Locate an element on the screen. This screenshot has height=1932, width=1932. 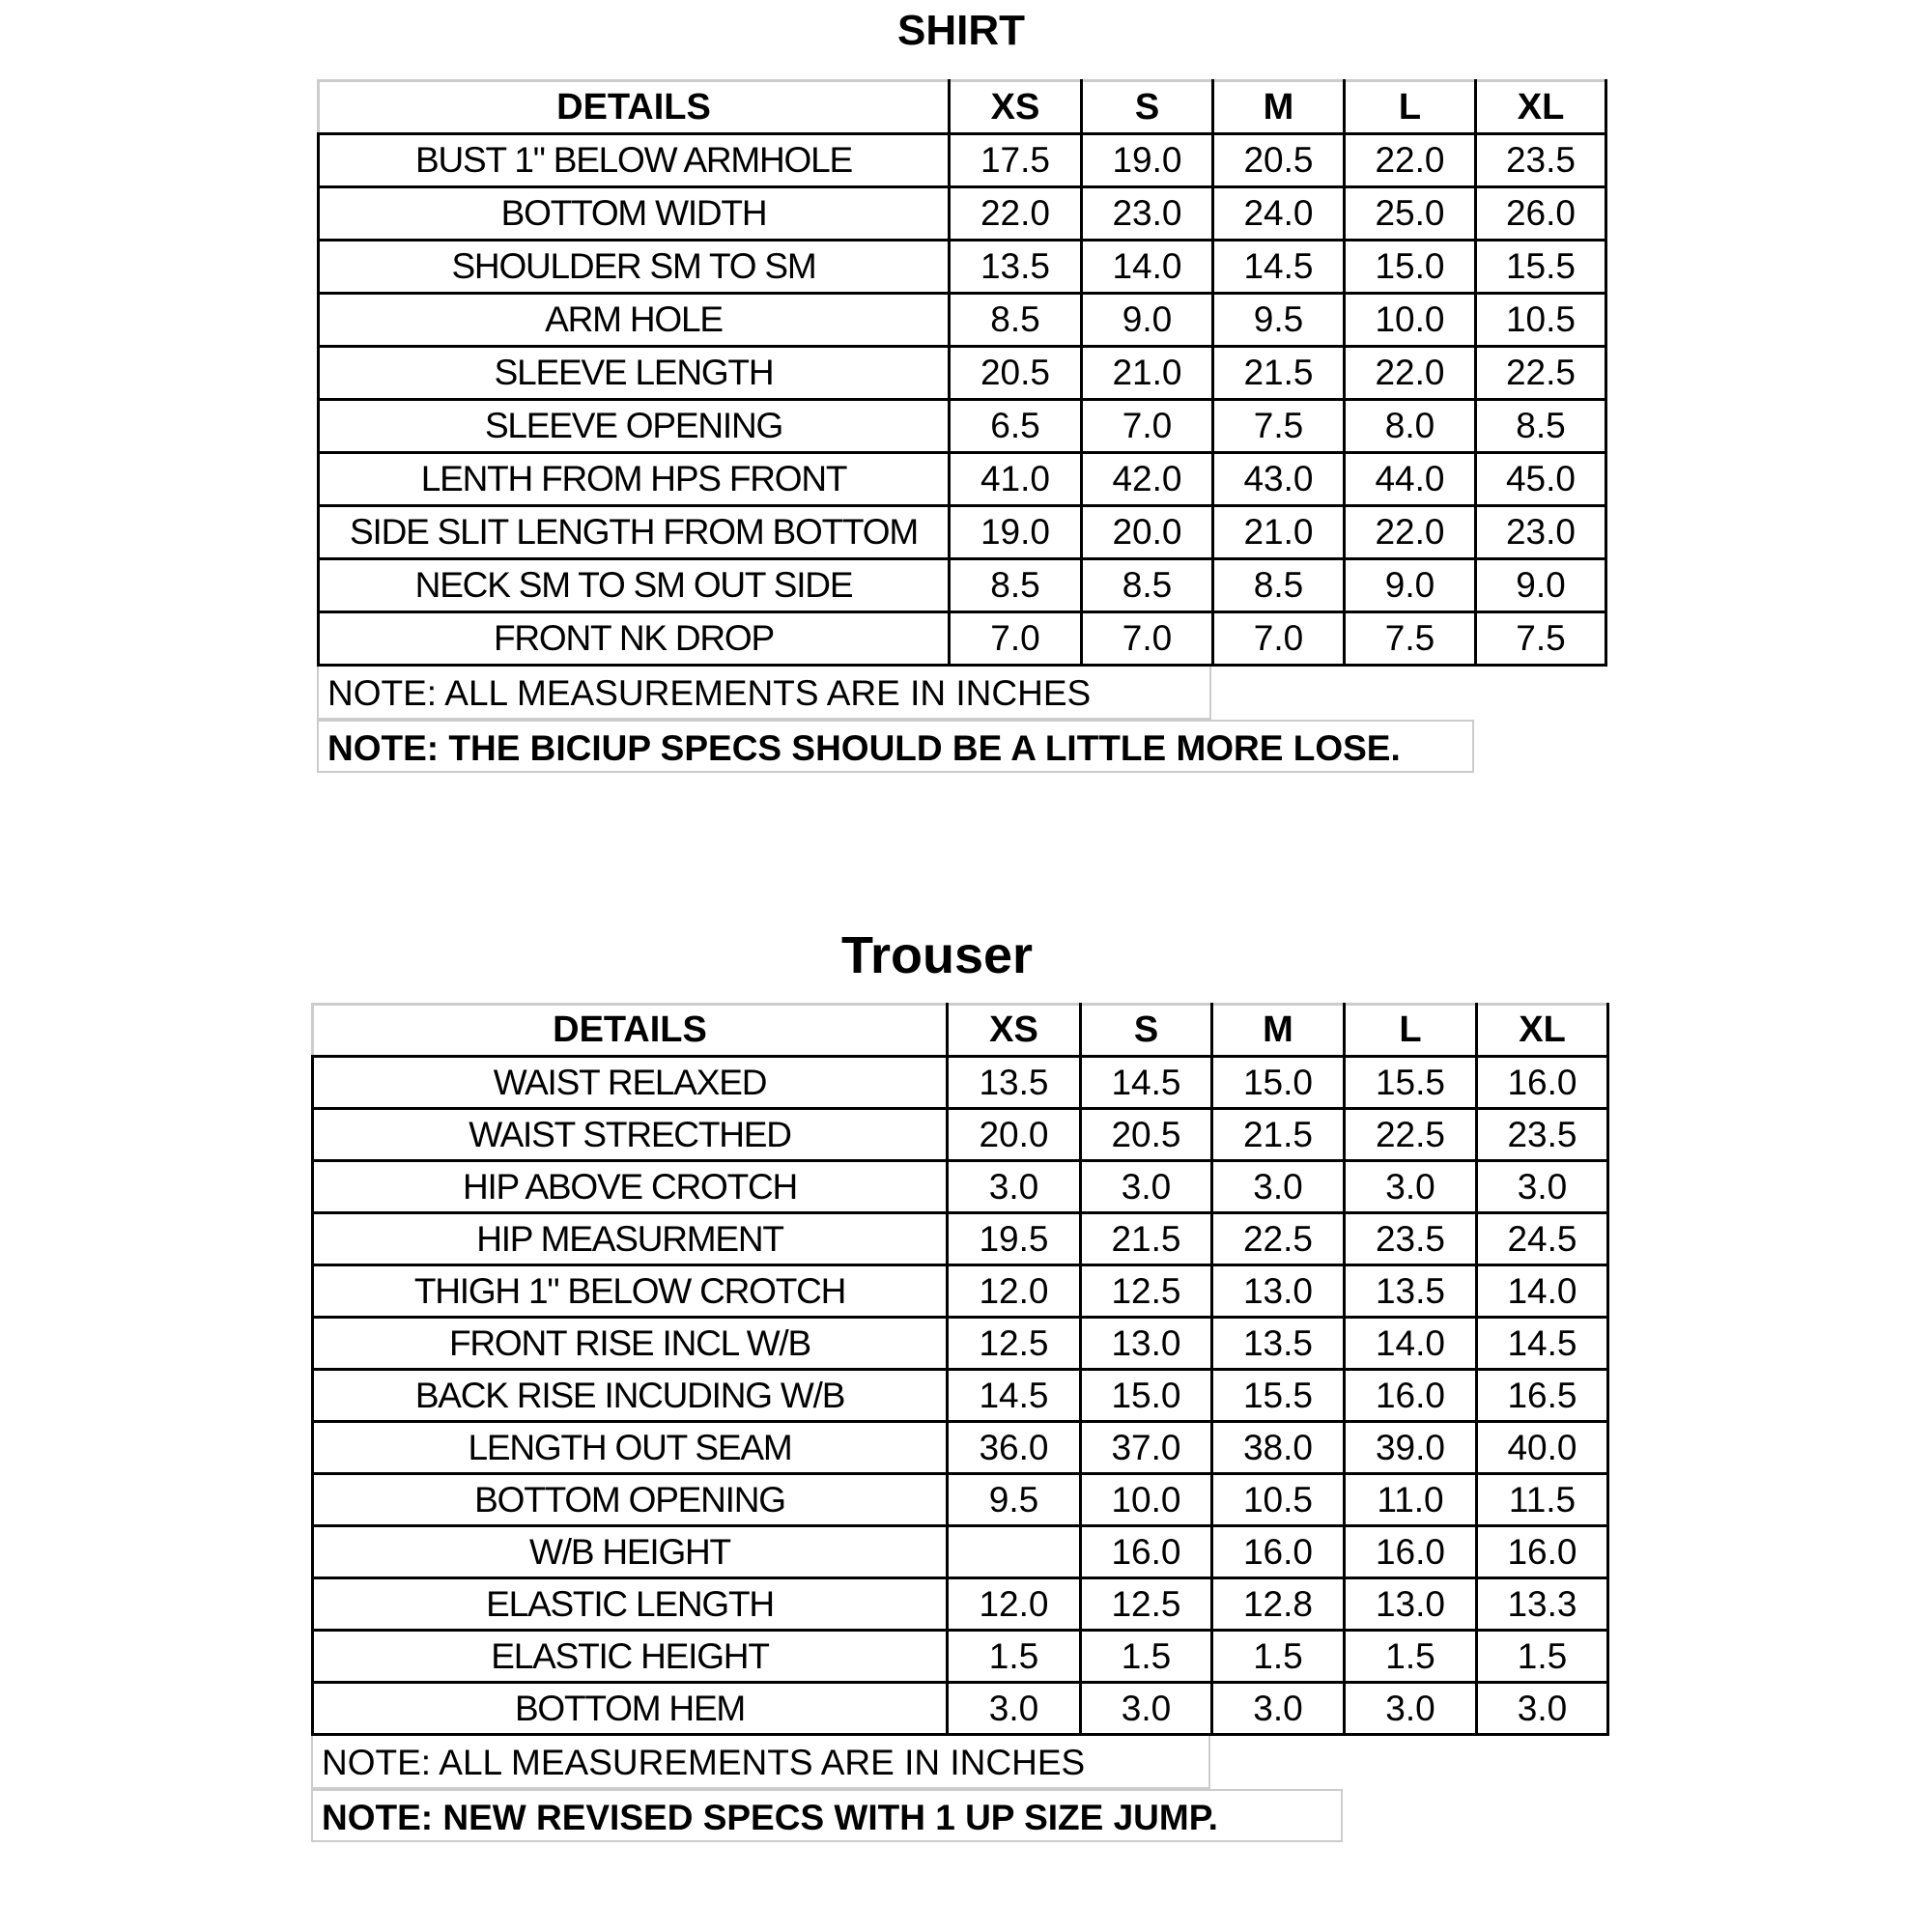
measurement-value: 39.0 is located at coordinates (1410, 1447).